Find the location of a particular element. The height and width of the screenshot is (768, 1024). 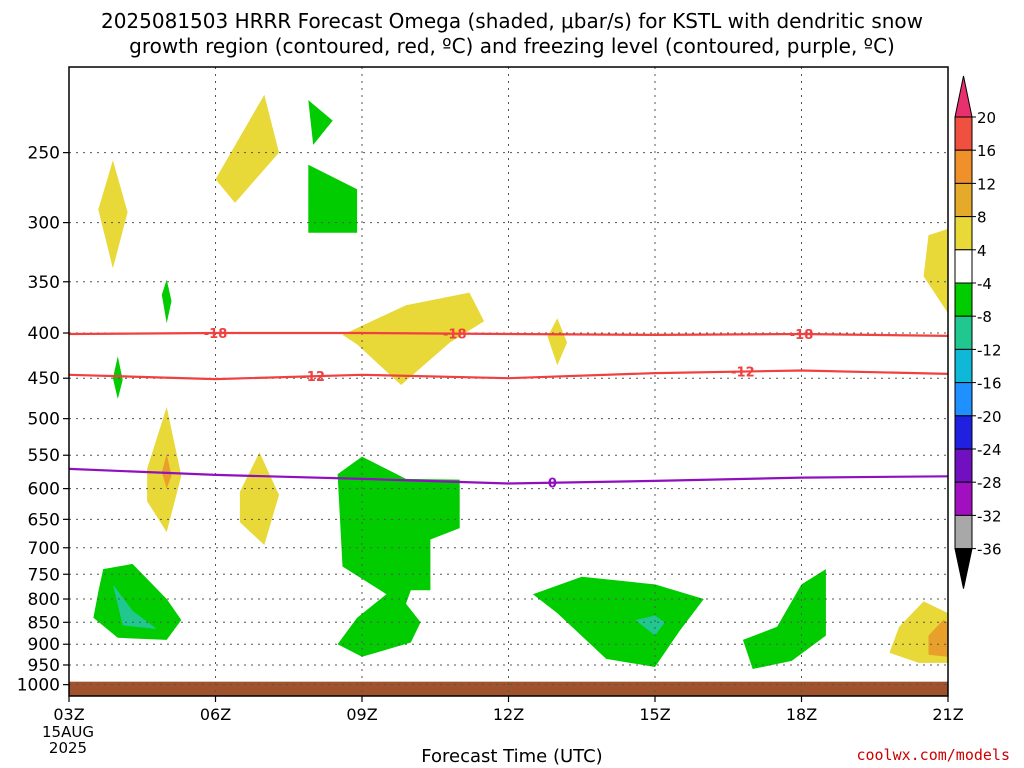

contour-line--18 is located at coordinates (508, 334).